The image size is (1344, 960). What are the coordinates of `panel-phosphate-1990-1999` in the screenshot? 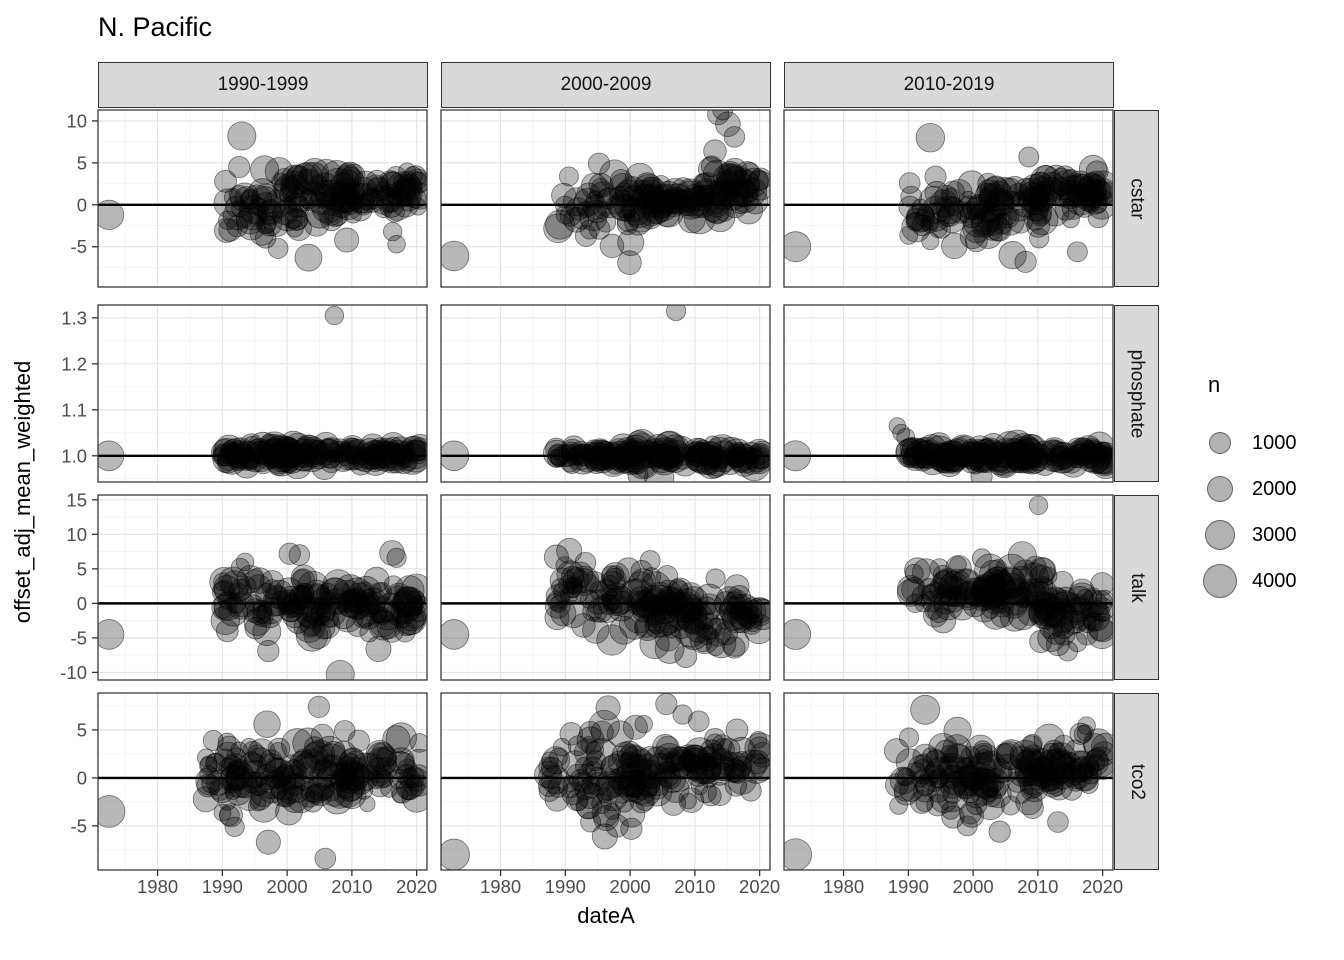 It's located at (262, 393).